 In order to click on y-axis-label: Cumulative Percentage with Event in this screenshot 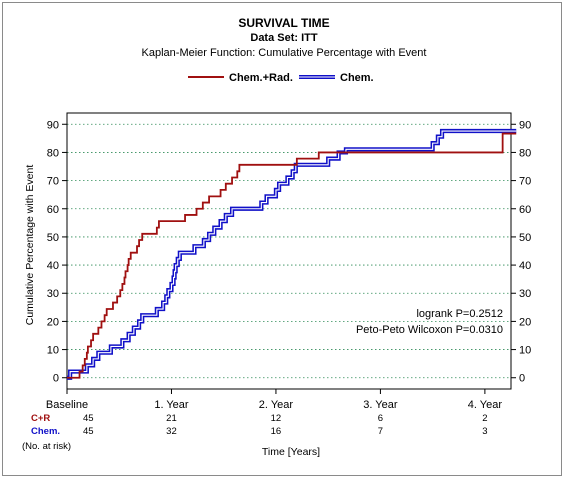, I will do `click(30, 245)`.